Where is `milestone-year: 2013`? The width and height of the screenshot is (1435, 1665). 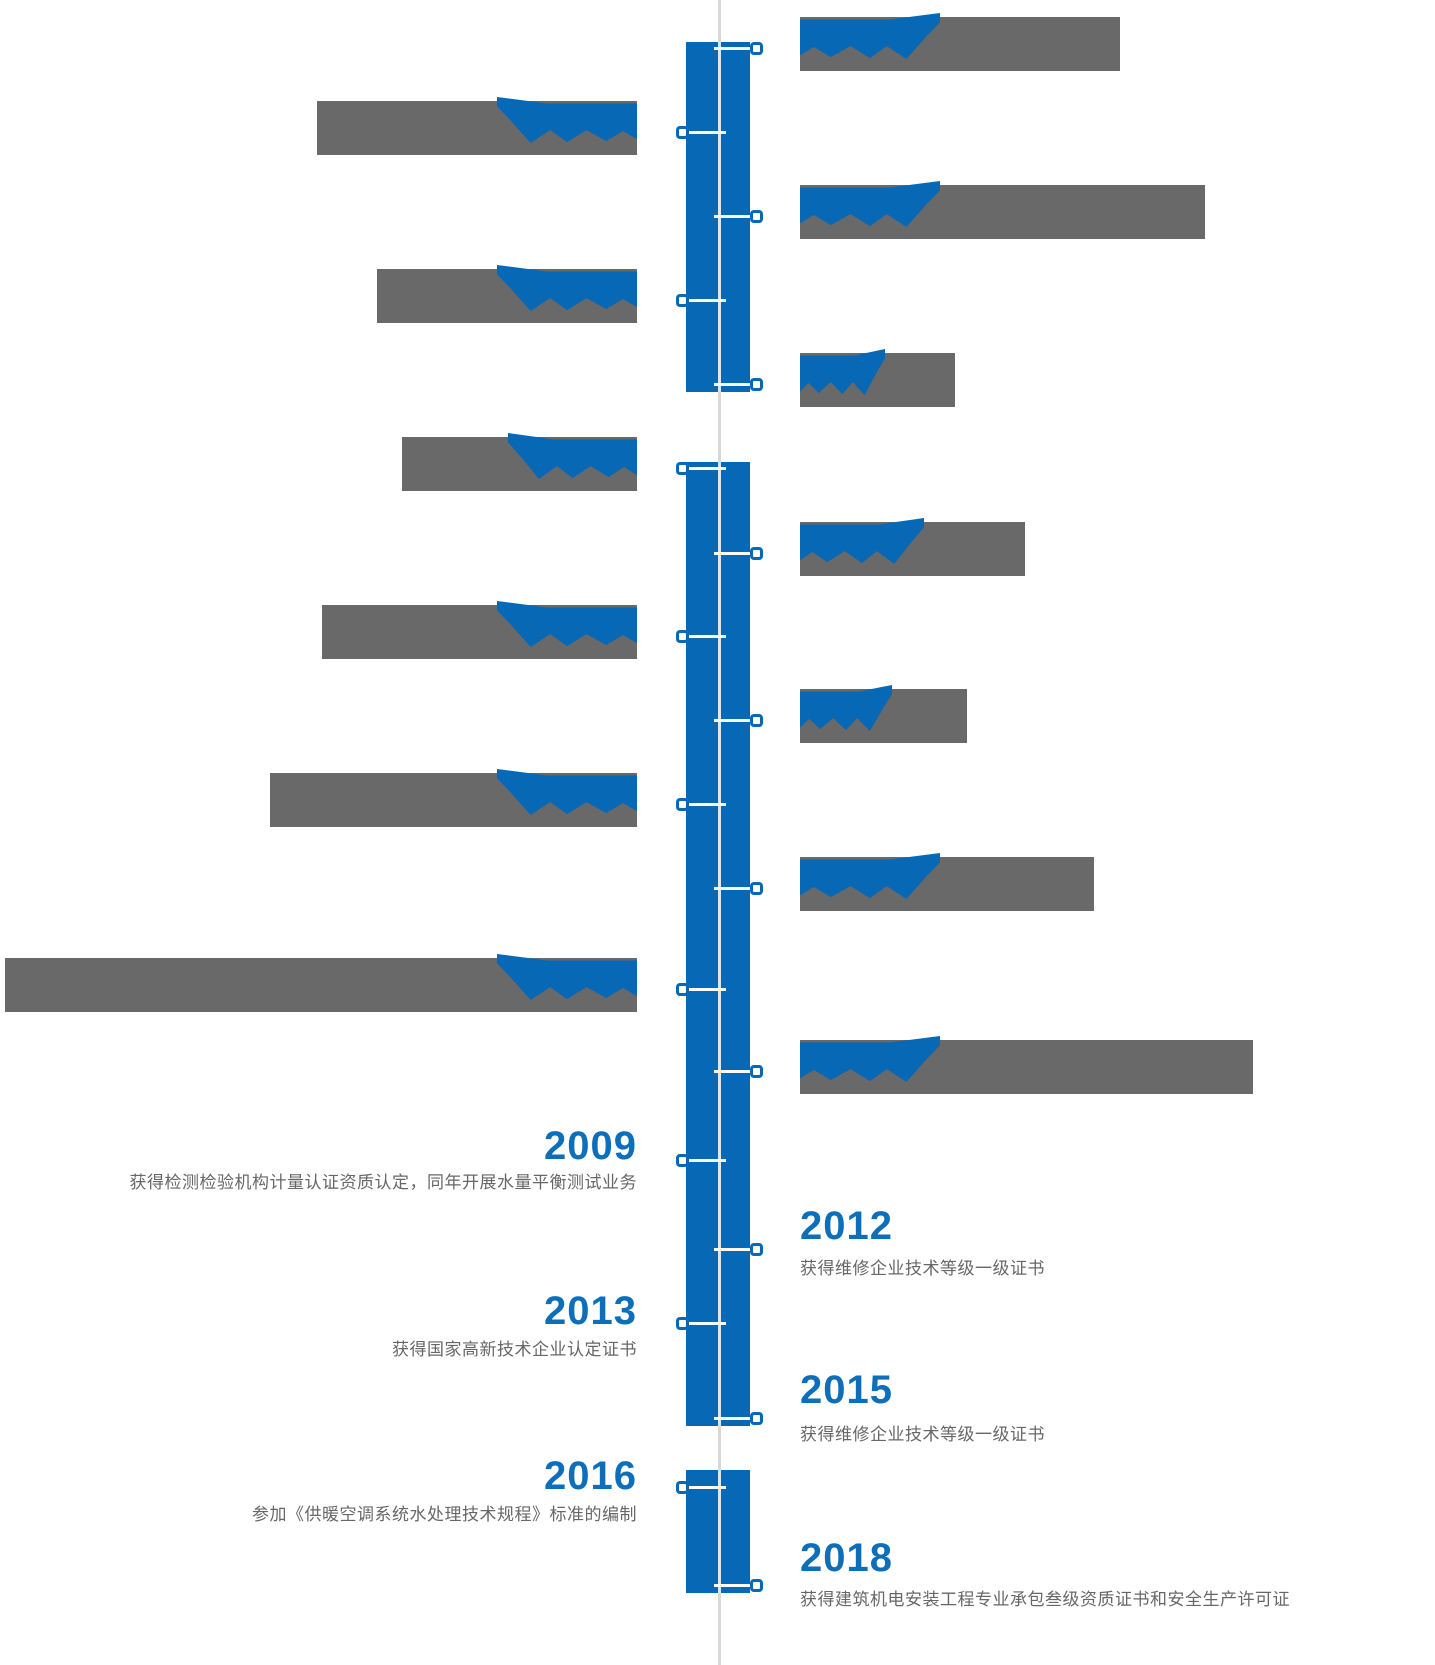
milestone-year: 2013 is located at coordinates (590, 1311).